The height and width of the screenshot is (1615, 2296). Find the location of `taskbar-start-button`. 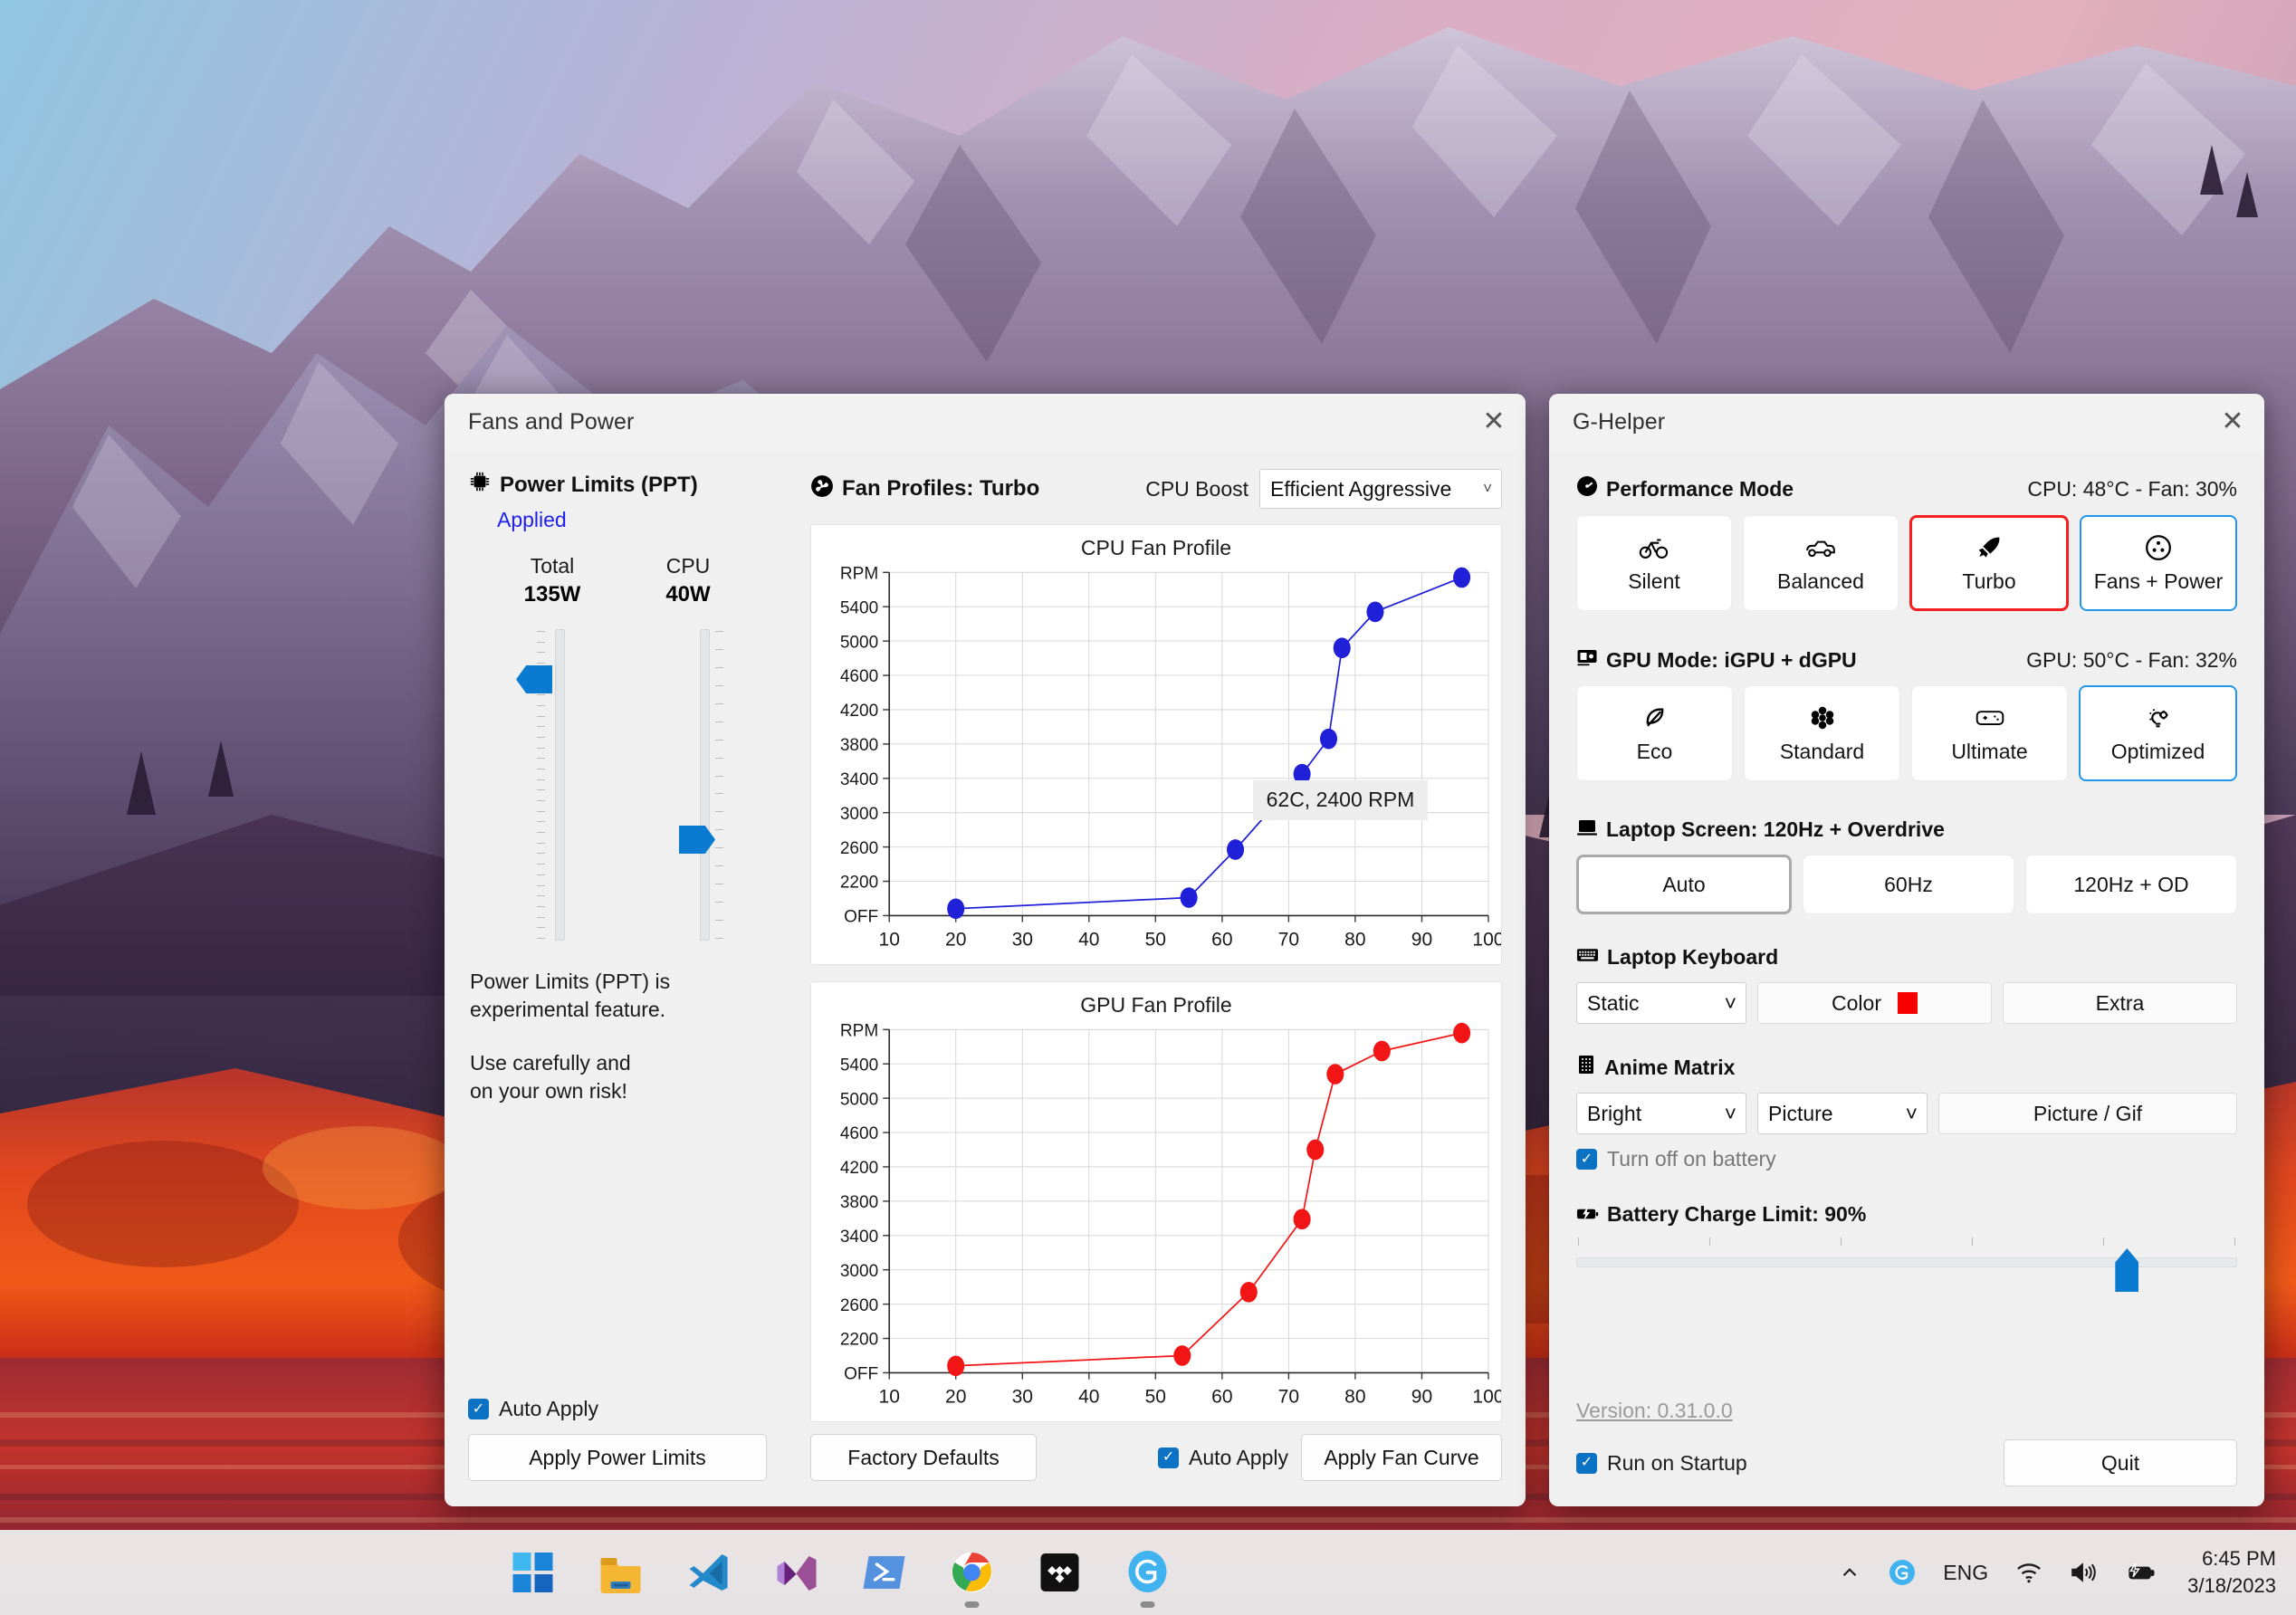

taskbar-start-button is located at coordinates (533, 1572).